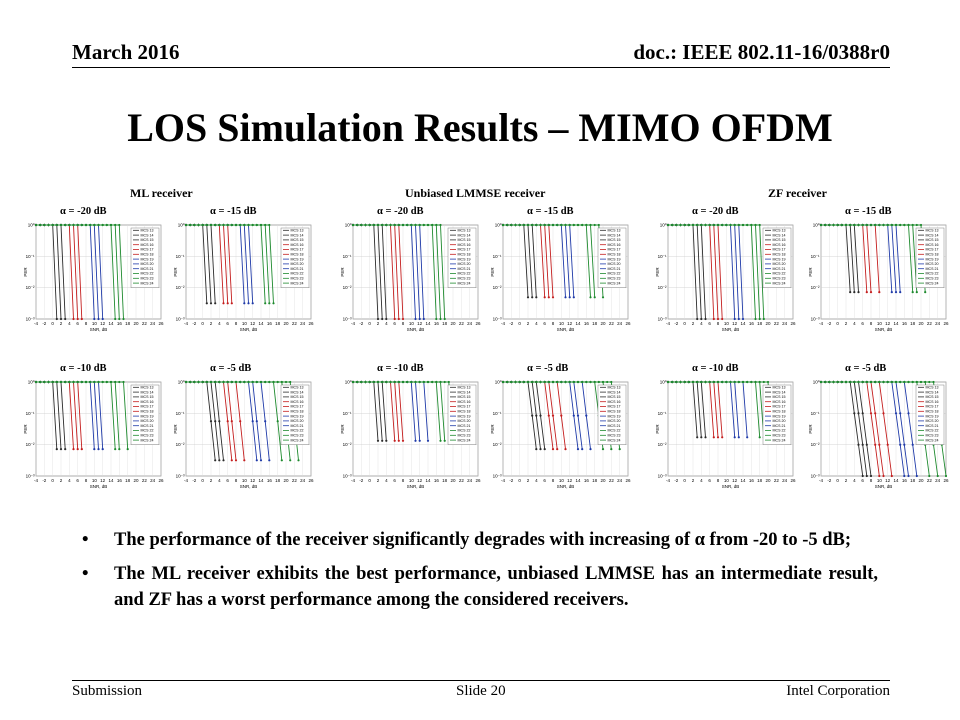  I want to click on legend-entry: MCS 16, so click(614, 245).